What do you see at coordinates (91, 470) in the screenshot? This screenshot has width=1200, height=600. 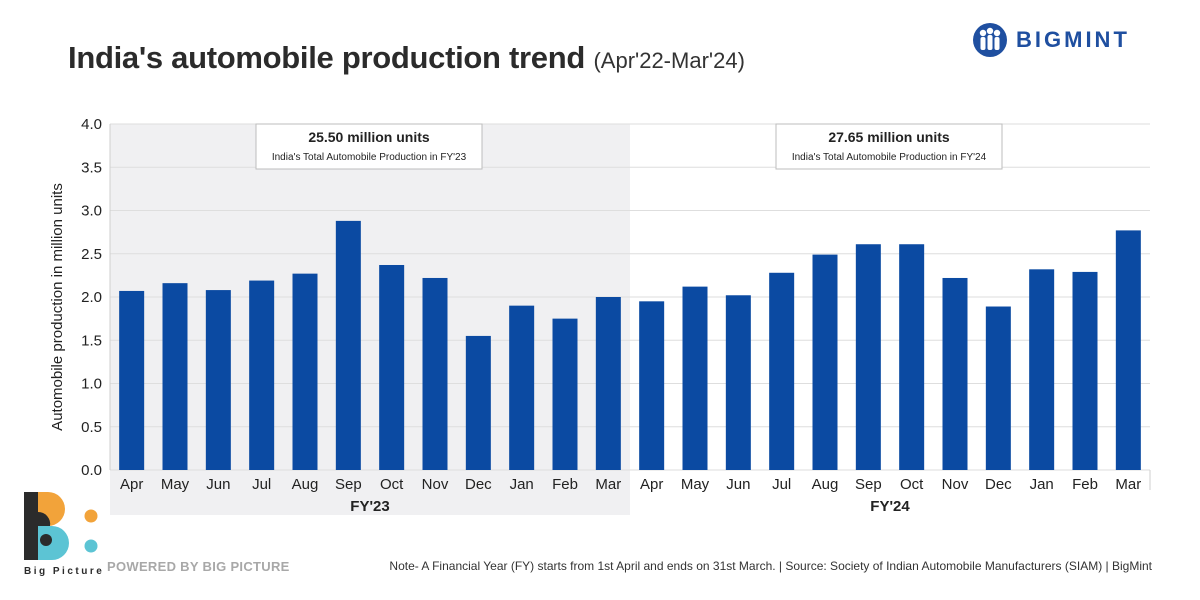 I see `y-tick-label: 0.0` at bounding box center [91, 470].